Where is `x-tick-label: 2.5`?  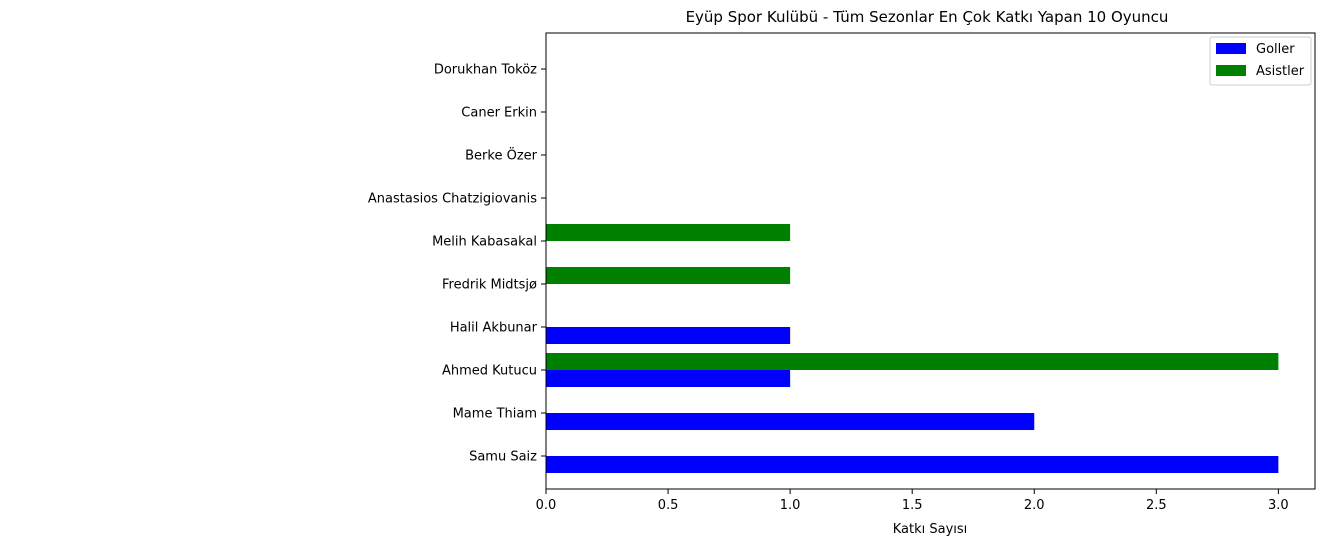
x-tick-label: 2.5 is located at coordinates (1156, 505).